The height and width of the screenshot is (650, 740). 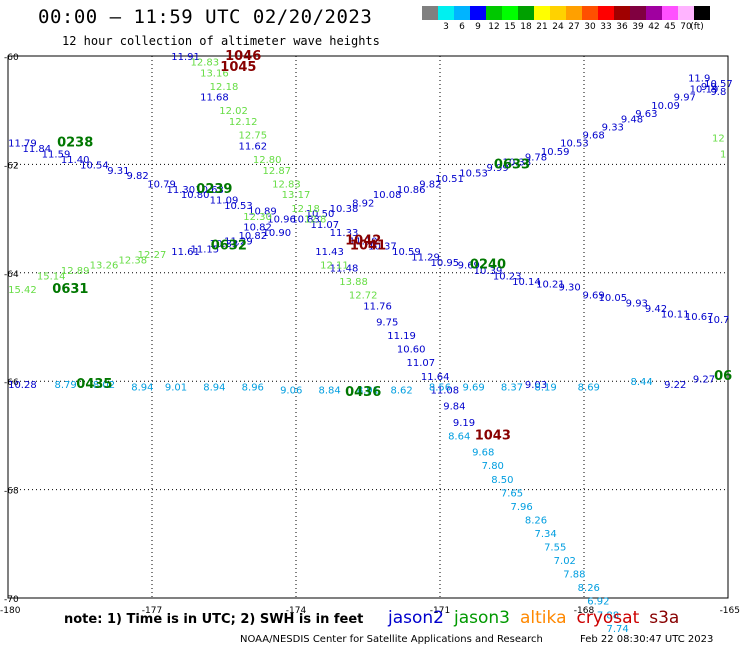 What do you see at coordinates (94, 384) in the screenshot?
I see `data-label: 0435` at bounding box center [94, 384].